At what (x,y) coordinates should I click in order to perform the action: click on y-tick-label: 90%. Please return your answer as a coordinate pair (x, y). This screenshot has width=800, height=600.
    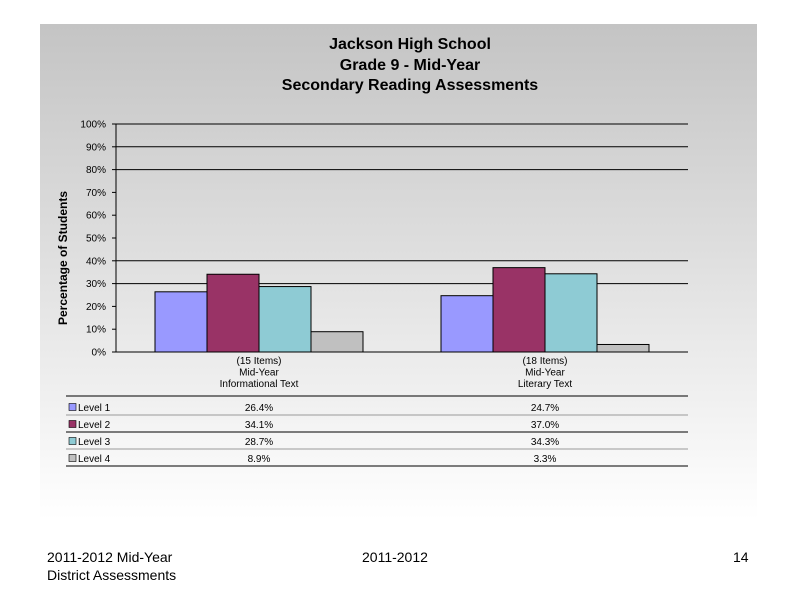
    Looking at the image, I should click on (96, 147).